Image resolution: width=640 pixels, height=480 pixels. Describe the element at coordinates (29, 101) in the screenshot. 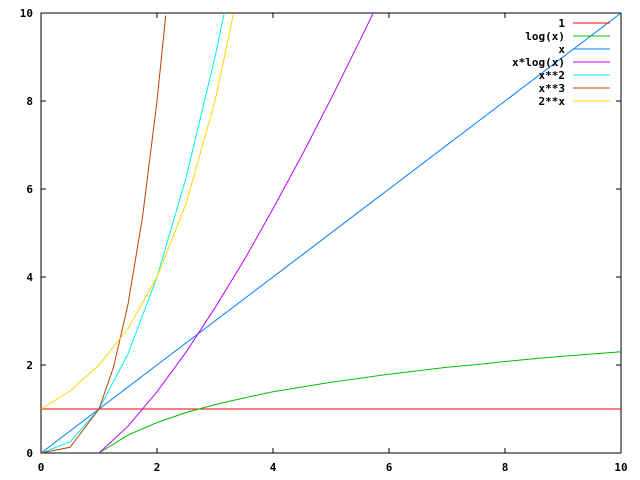

I see `y-tick-label: 8` at that location.